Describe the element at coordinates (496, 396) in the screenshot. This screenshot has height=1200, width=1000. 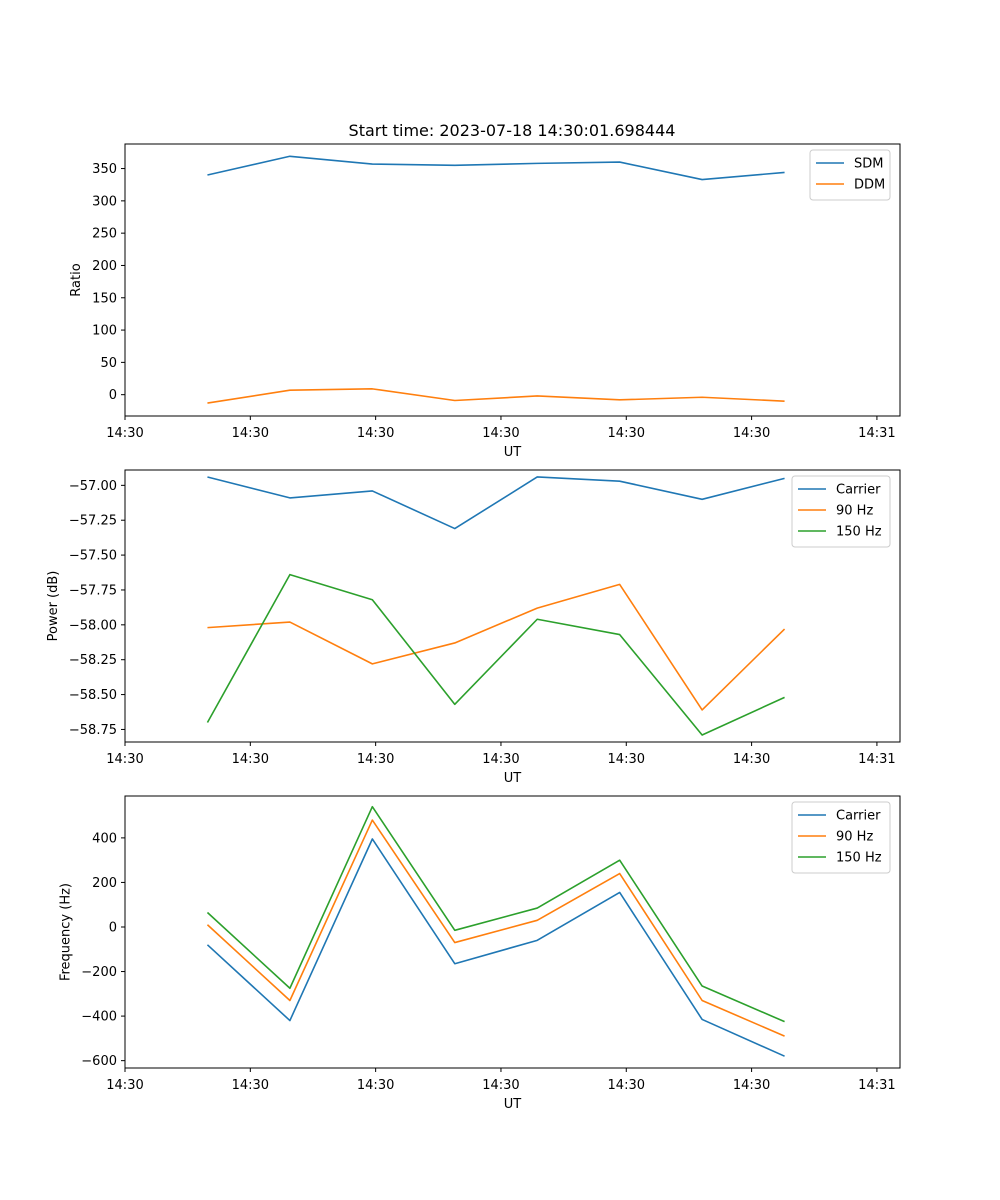
I see `series-line-ddm` at that location.